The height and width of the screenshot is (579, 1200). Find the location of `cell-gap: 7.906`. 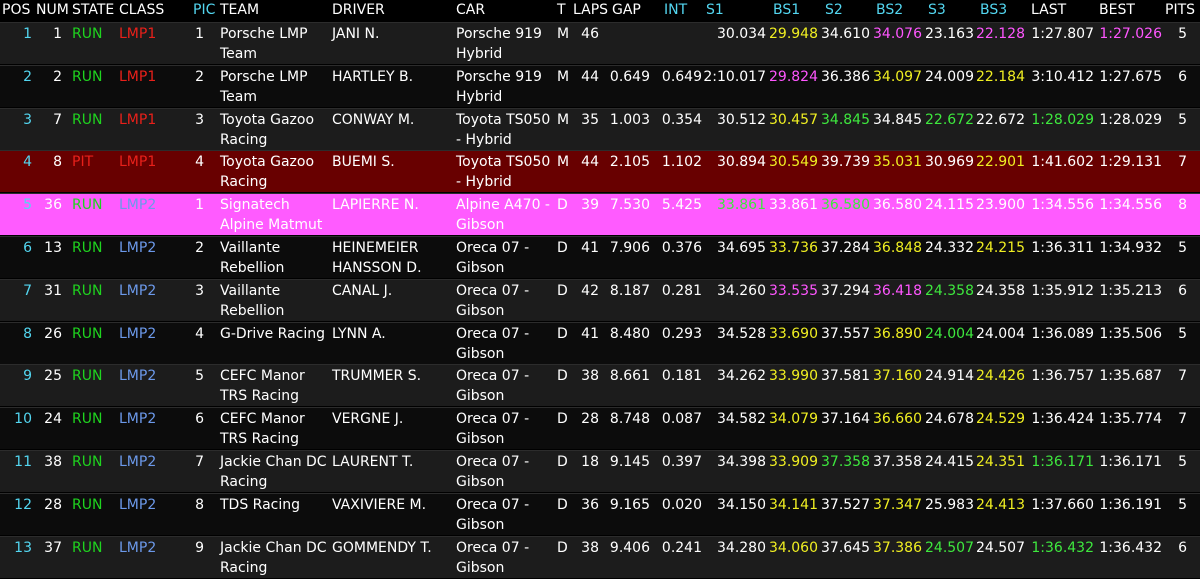

cell-gap: 7.906 is located at coordinates (629, 248).